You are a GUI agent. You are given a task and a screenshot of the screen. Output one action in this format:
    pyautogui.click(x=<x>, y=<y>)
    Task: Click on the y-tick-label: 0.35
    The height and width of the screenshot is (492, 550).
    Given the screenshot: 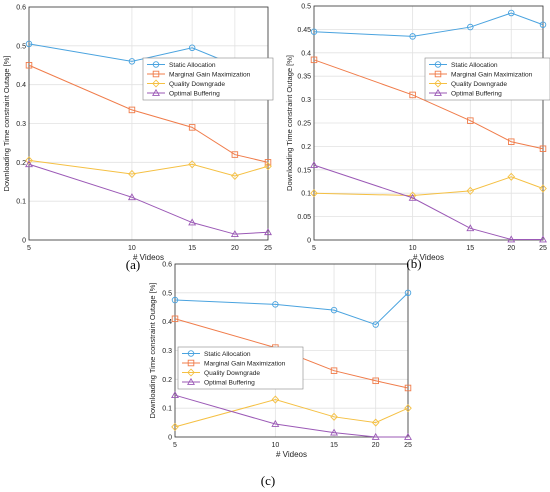 What is the action you would take?
    pyautogui.click(x=304, y=77)
    